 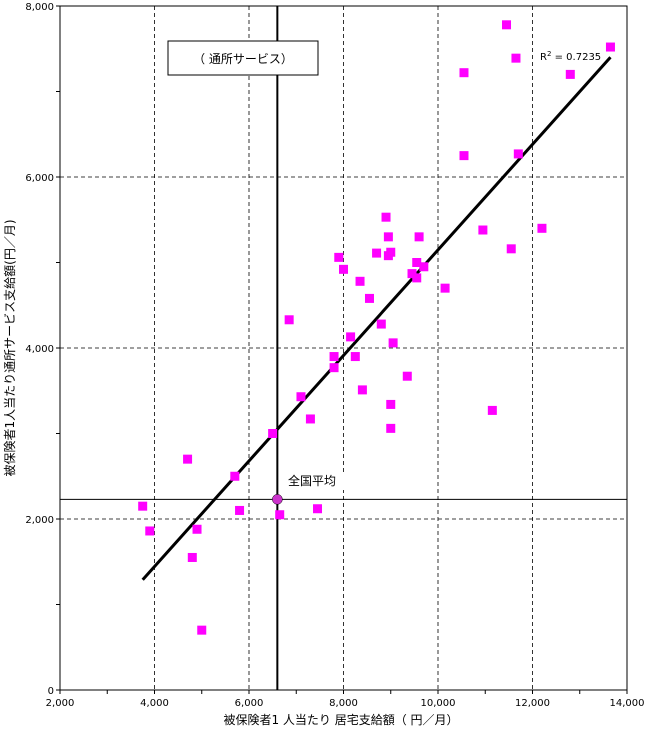 What do you see at coordinates (438, 703) in the screenshot?
I see `x-tick-label: 10,000` at bounding box center [438, 703].